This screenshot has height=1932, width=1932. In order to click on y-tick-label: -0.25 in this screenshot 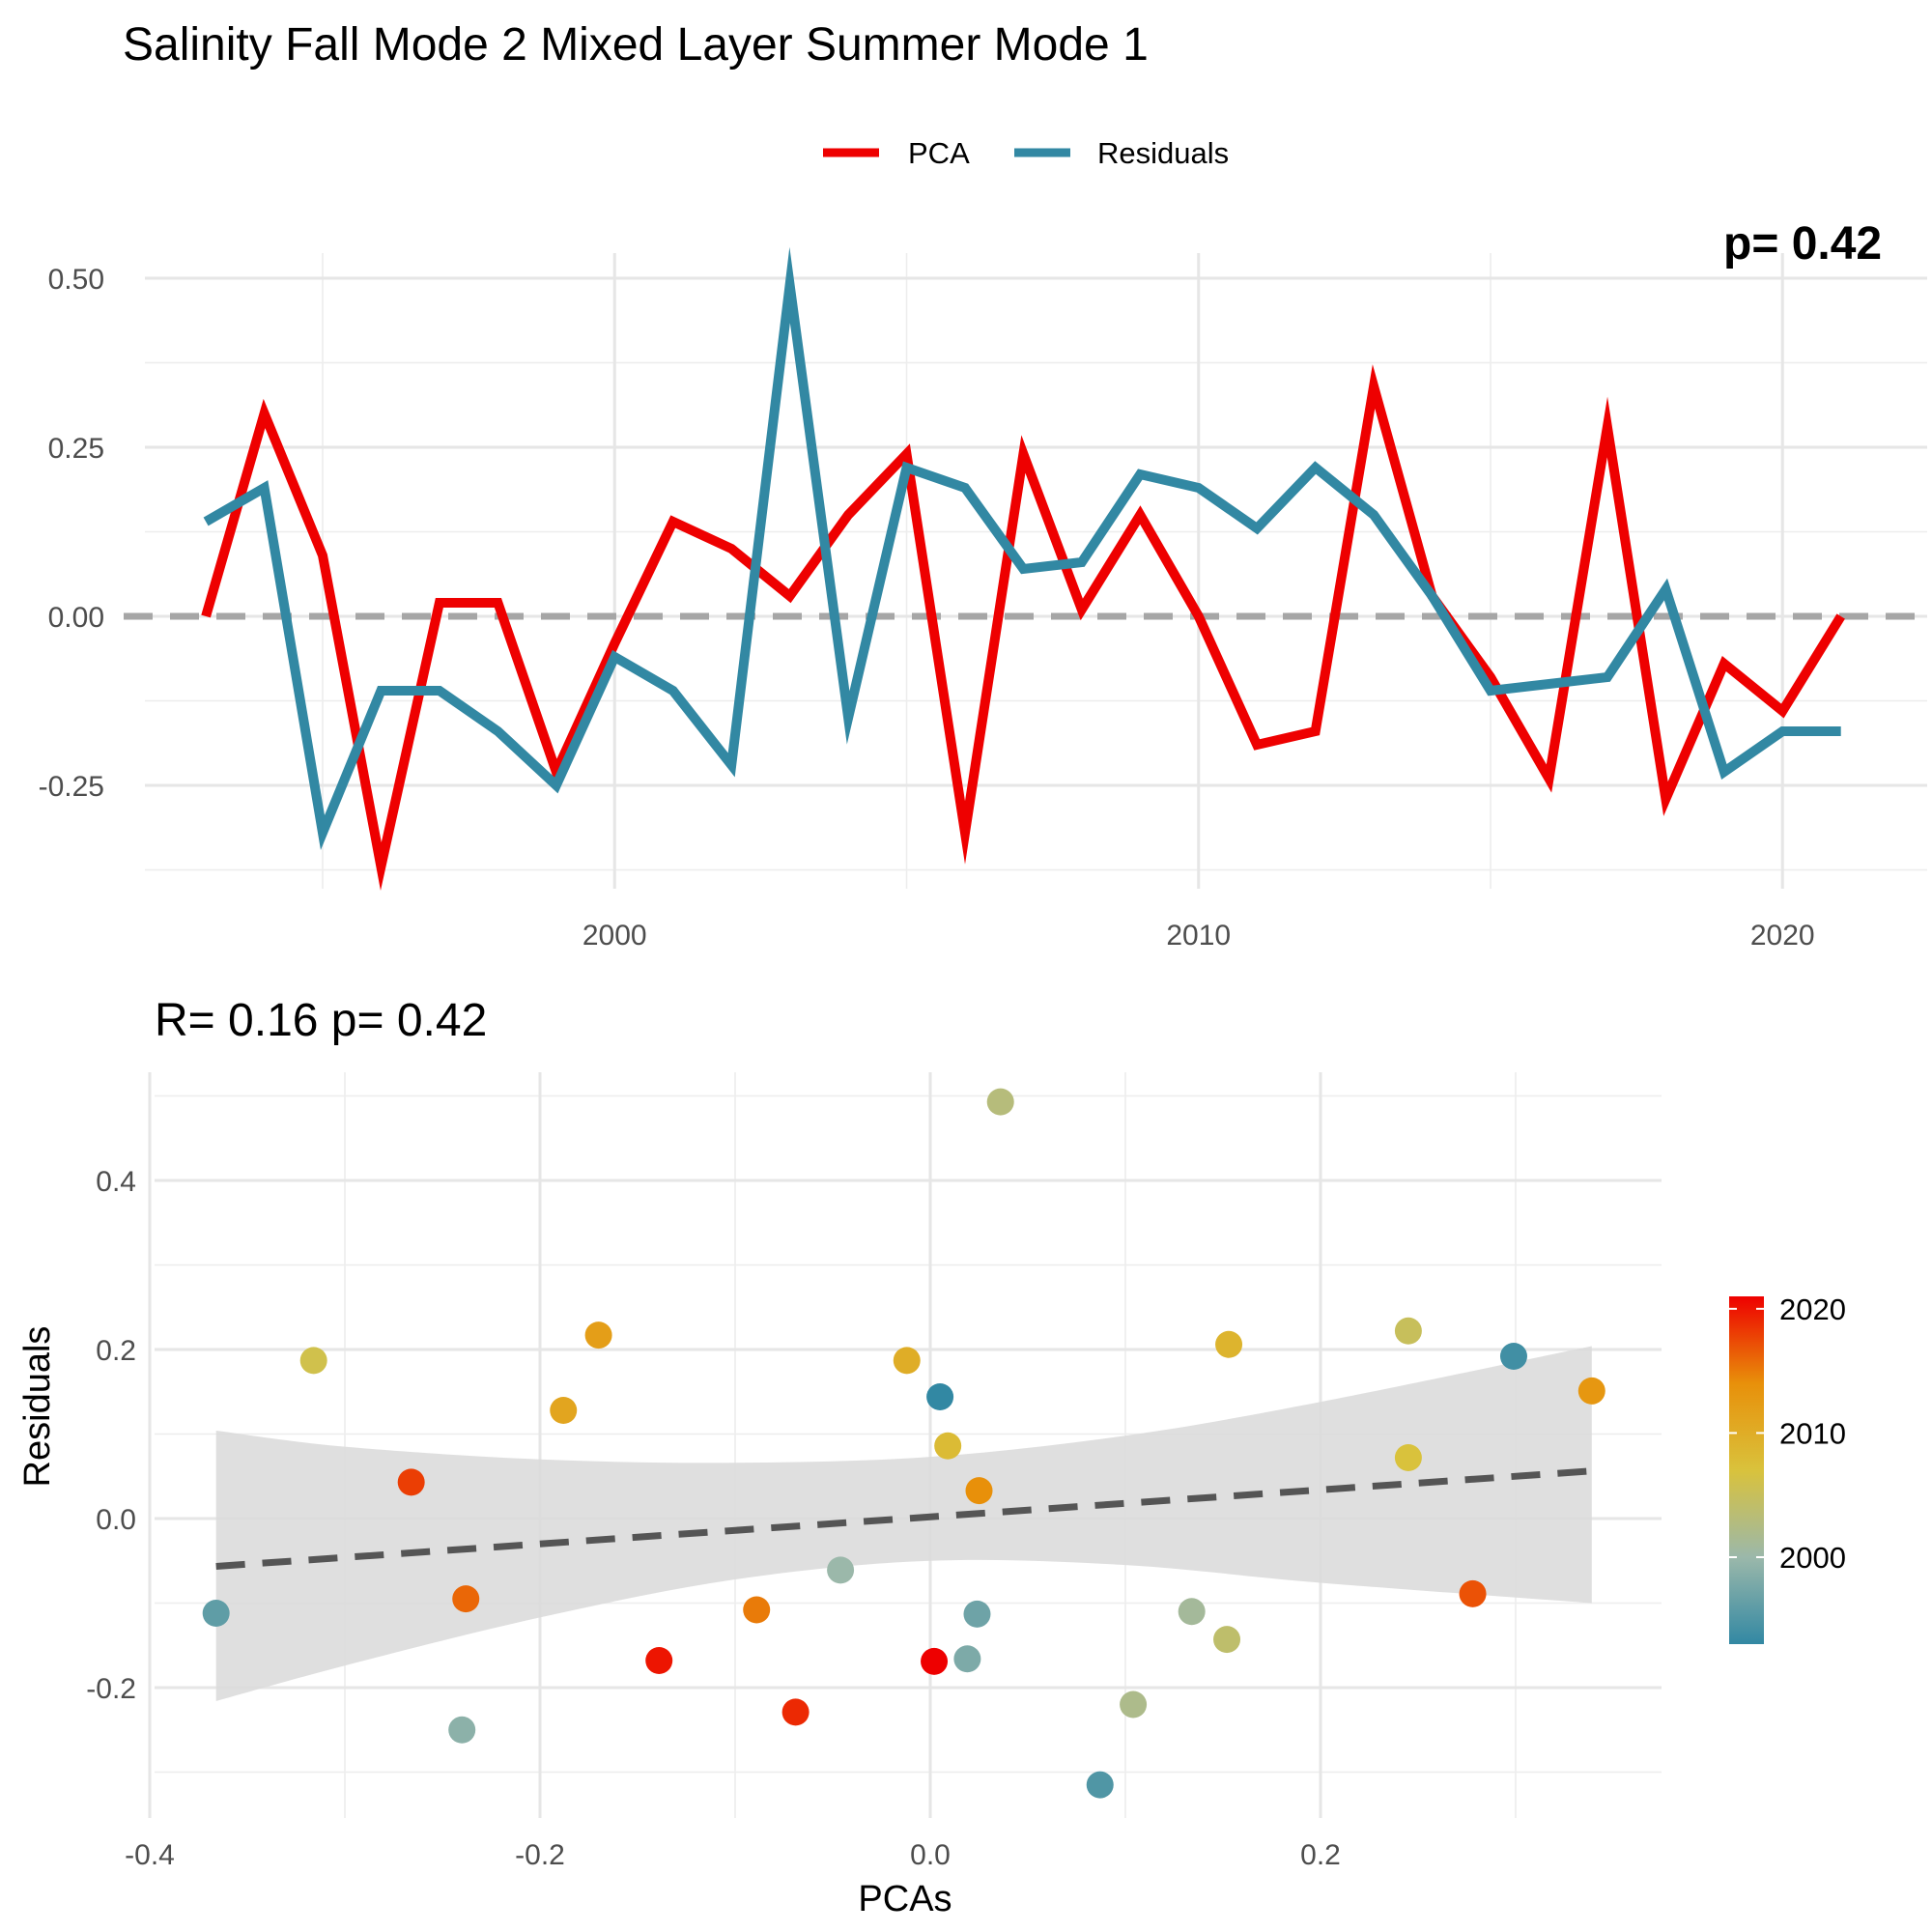, I will do `click(71, 787)`.